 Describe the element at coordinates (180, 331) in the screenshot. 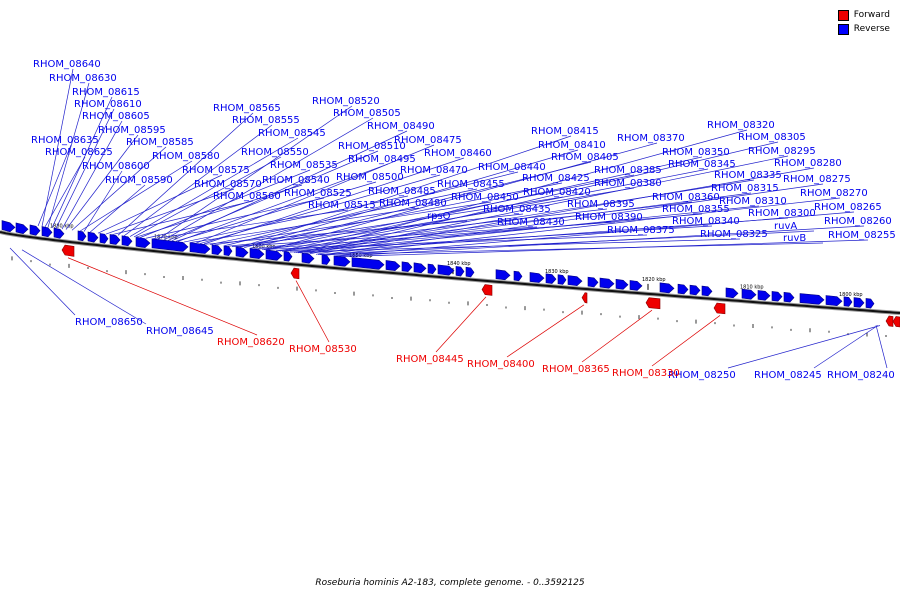

I see `gene-label-reverse: RHOM_08645` at that location.